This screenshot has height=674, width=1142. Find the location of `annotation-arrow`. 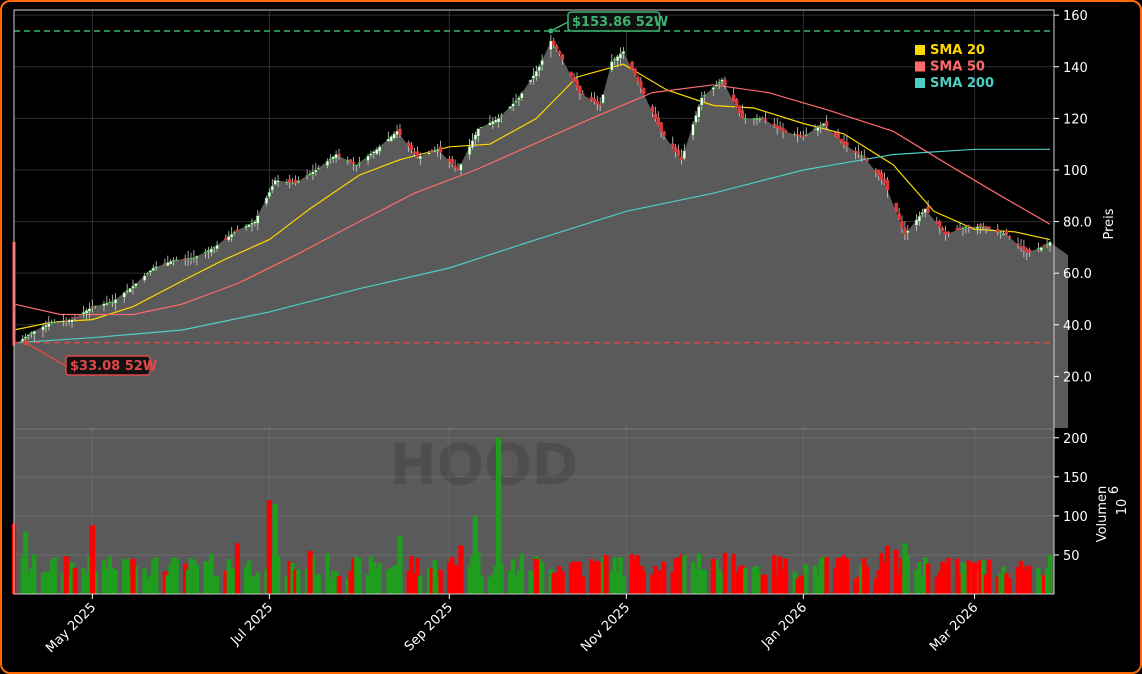

annotation-arrow is located at coordinates (559, 26).